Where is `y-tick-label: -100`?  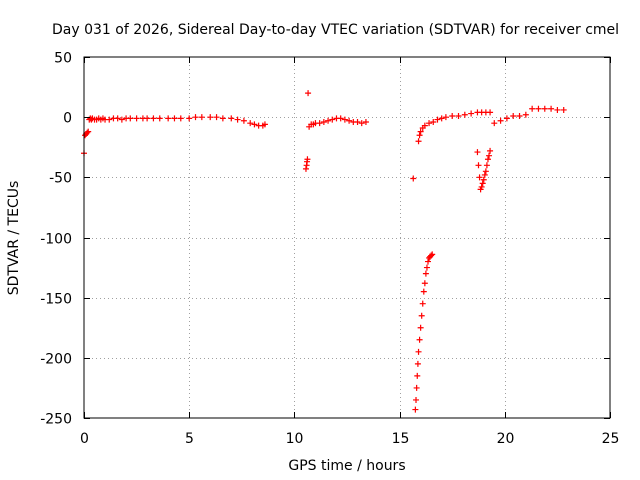 y-tick-label: -100 is located at coordinates (56, 240).